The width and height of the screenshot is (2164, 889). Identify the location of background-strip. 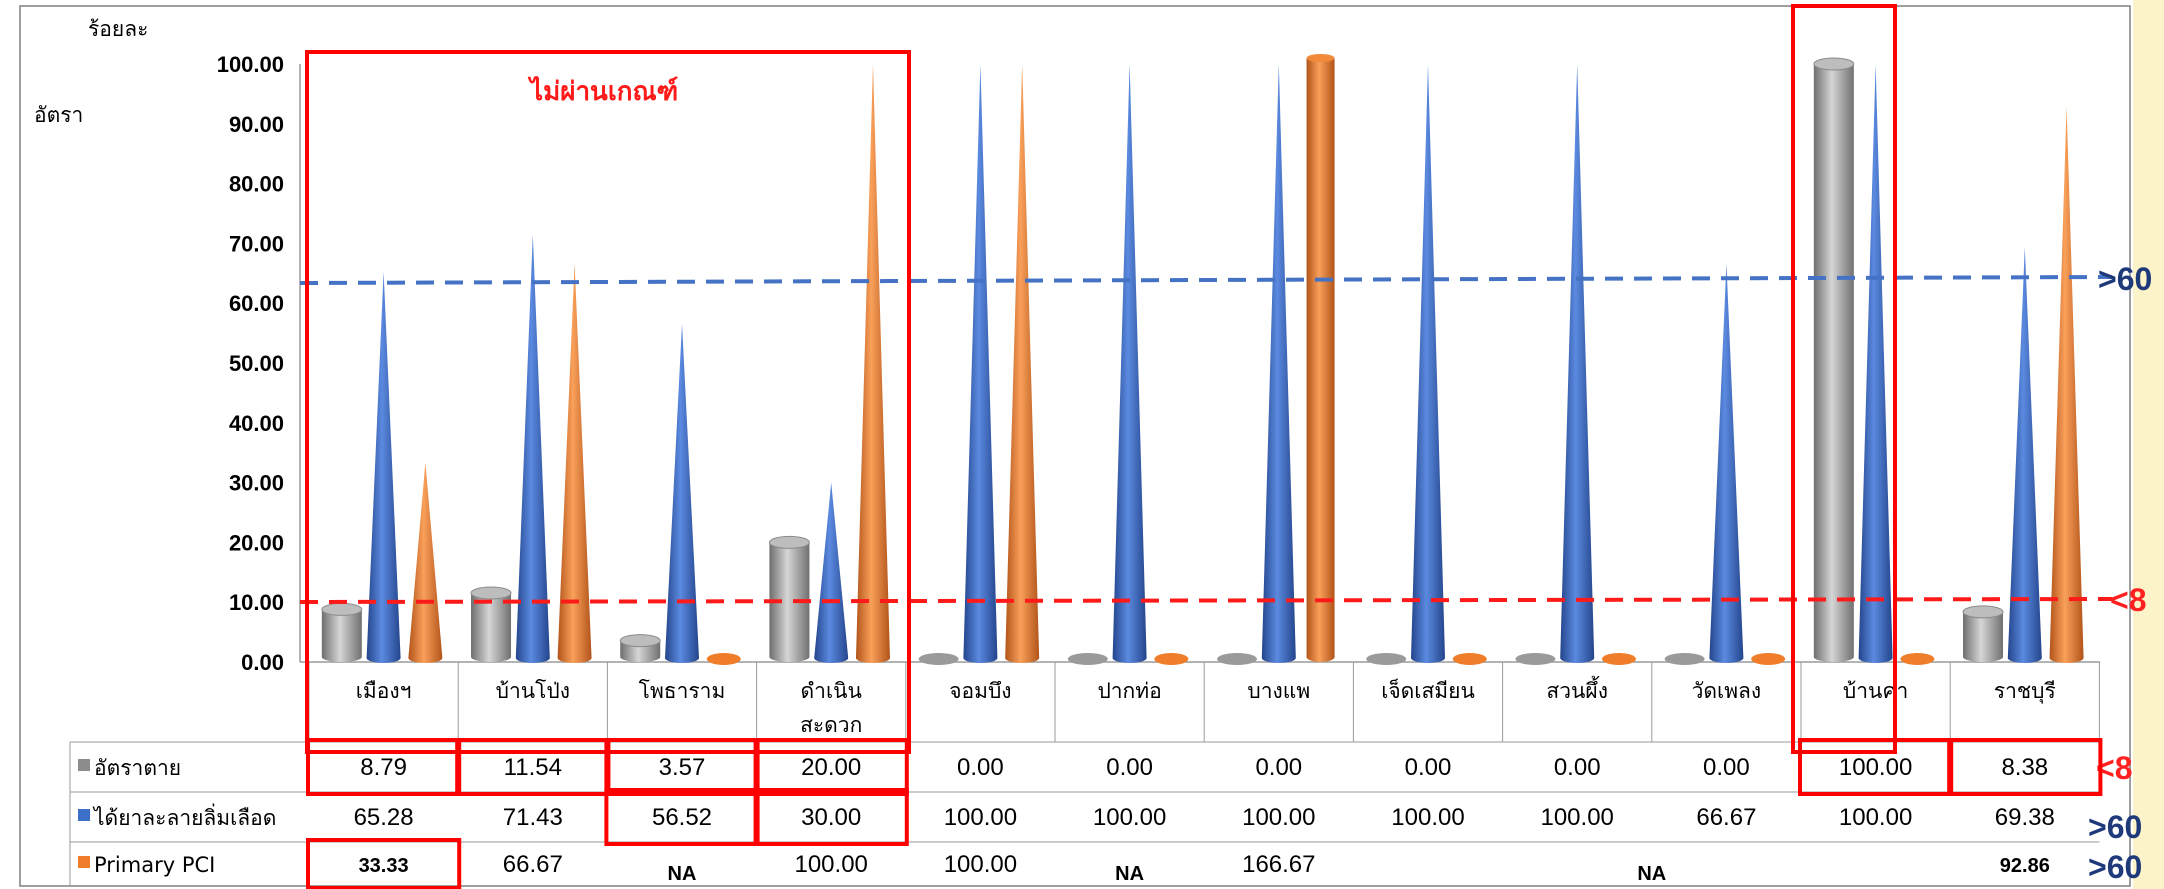
(2148, 444).